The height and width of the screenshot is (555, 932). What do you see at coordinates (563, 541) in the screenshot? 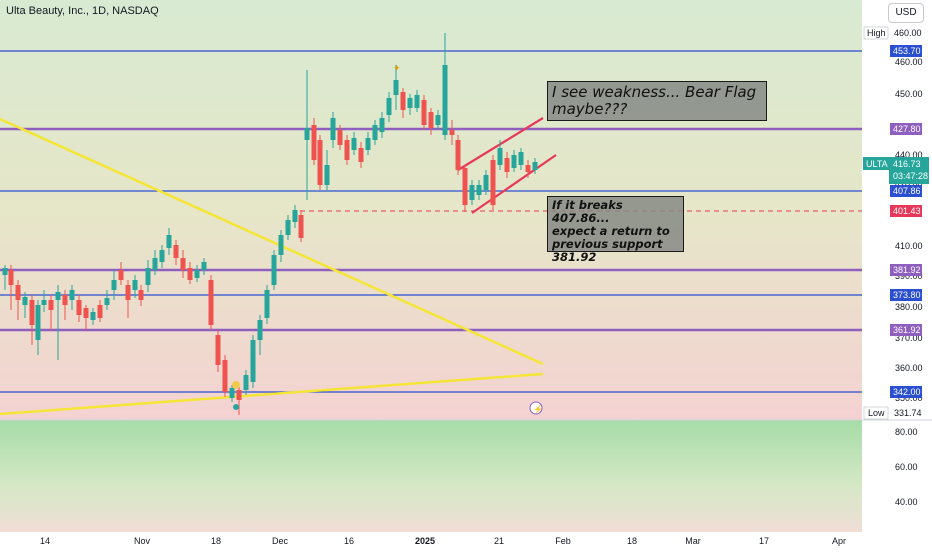
I see `time-axis-label: Feb` at bounding box center [563, 541].